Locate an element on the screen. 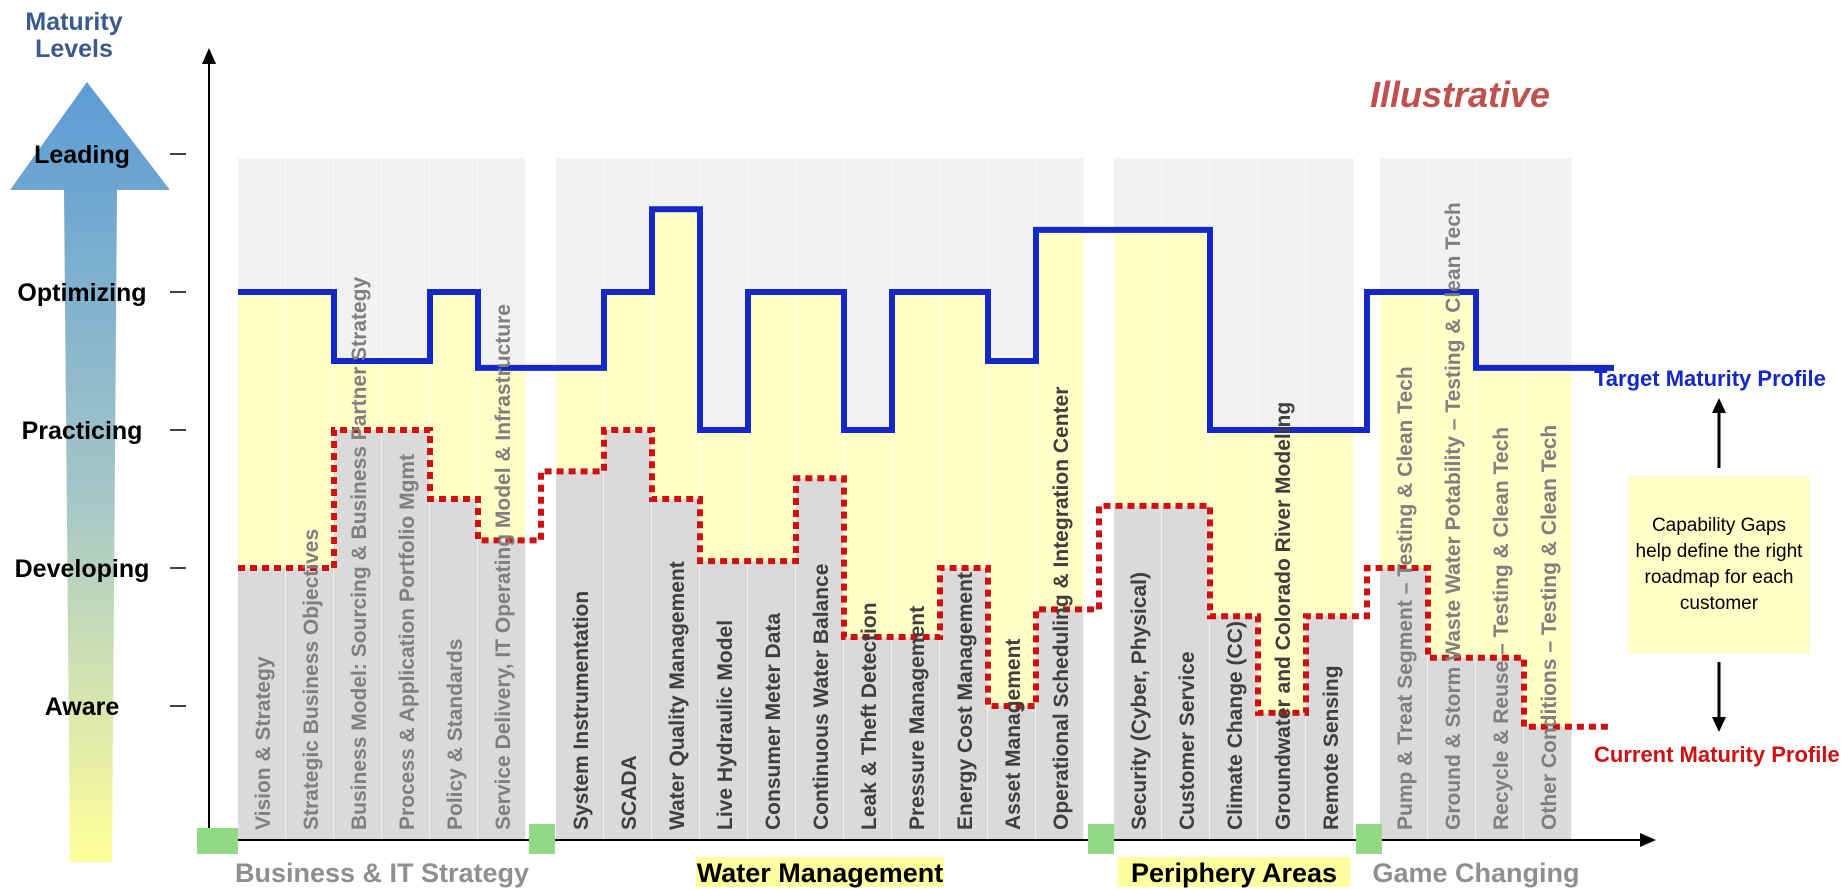 The height and width of the screenshot is (890, 1841). capability-label-21: Groundwater and Colorado River Modeling is located at coordinates (1283, 616).